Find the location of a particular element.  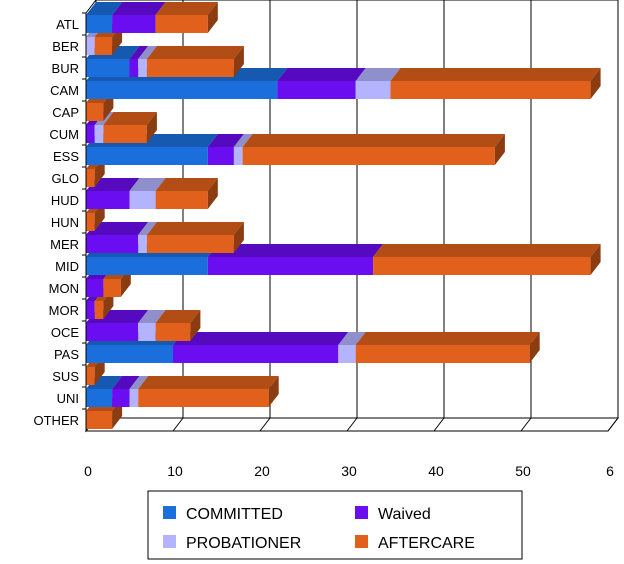

x-tick-label: 6 is located at coordinates (610, 471).